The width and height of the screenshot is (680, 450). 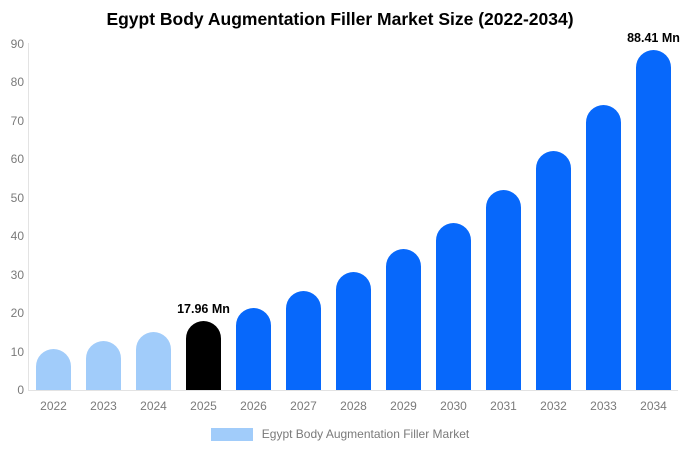 What do you see at coordinates (503, 406) in the screenshot?
I see `x-tick-label: 2031` at bounding box center [503, 406].